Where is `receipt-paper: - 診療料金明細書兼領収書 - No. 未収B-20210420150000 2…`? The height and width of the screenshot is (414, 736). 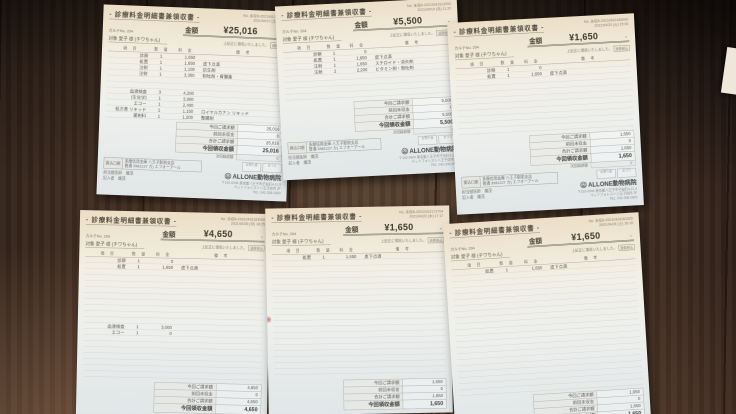 receipt-paper: - 診療料金明細書兼領収書 - No. 未収B-20210420150000 2… is located at coordinates (545, 114).